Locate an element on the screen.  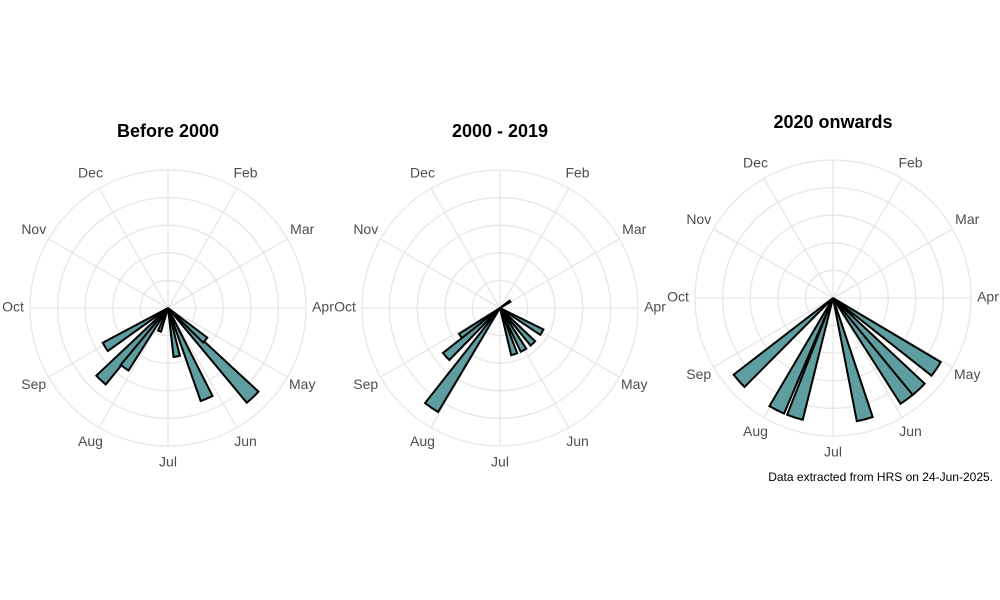
chart-title: 2020 onwards is located at coordinates (832, 122).